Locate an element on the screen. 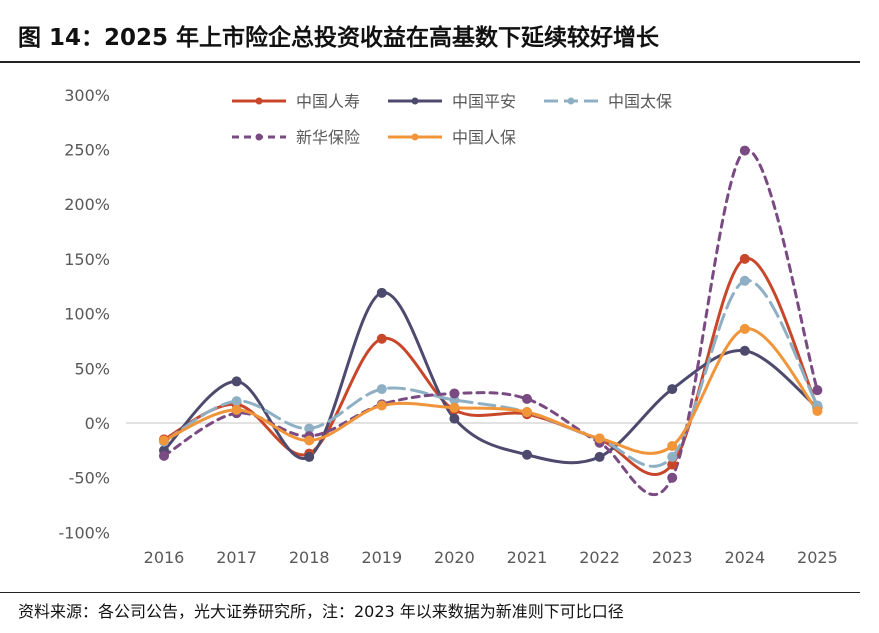 Image resolution: width=879 pixels, height=633 pixels. x-tick-label: 2019 is located at coordinates (381, 557).